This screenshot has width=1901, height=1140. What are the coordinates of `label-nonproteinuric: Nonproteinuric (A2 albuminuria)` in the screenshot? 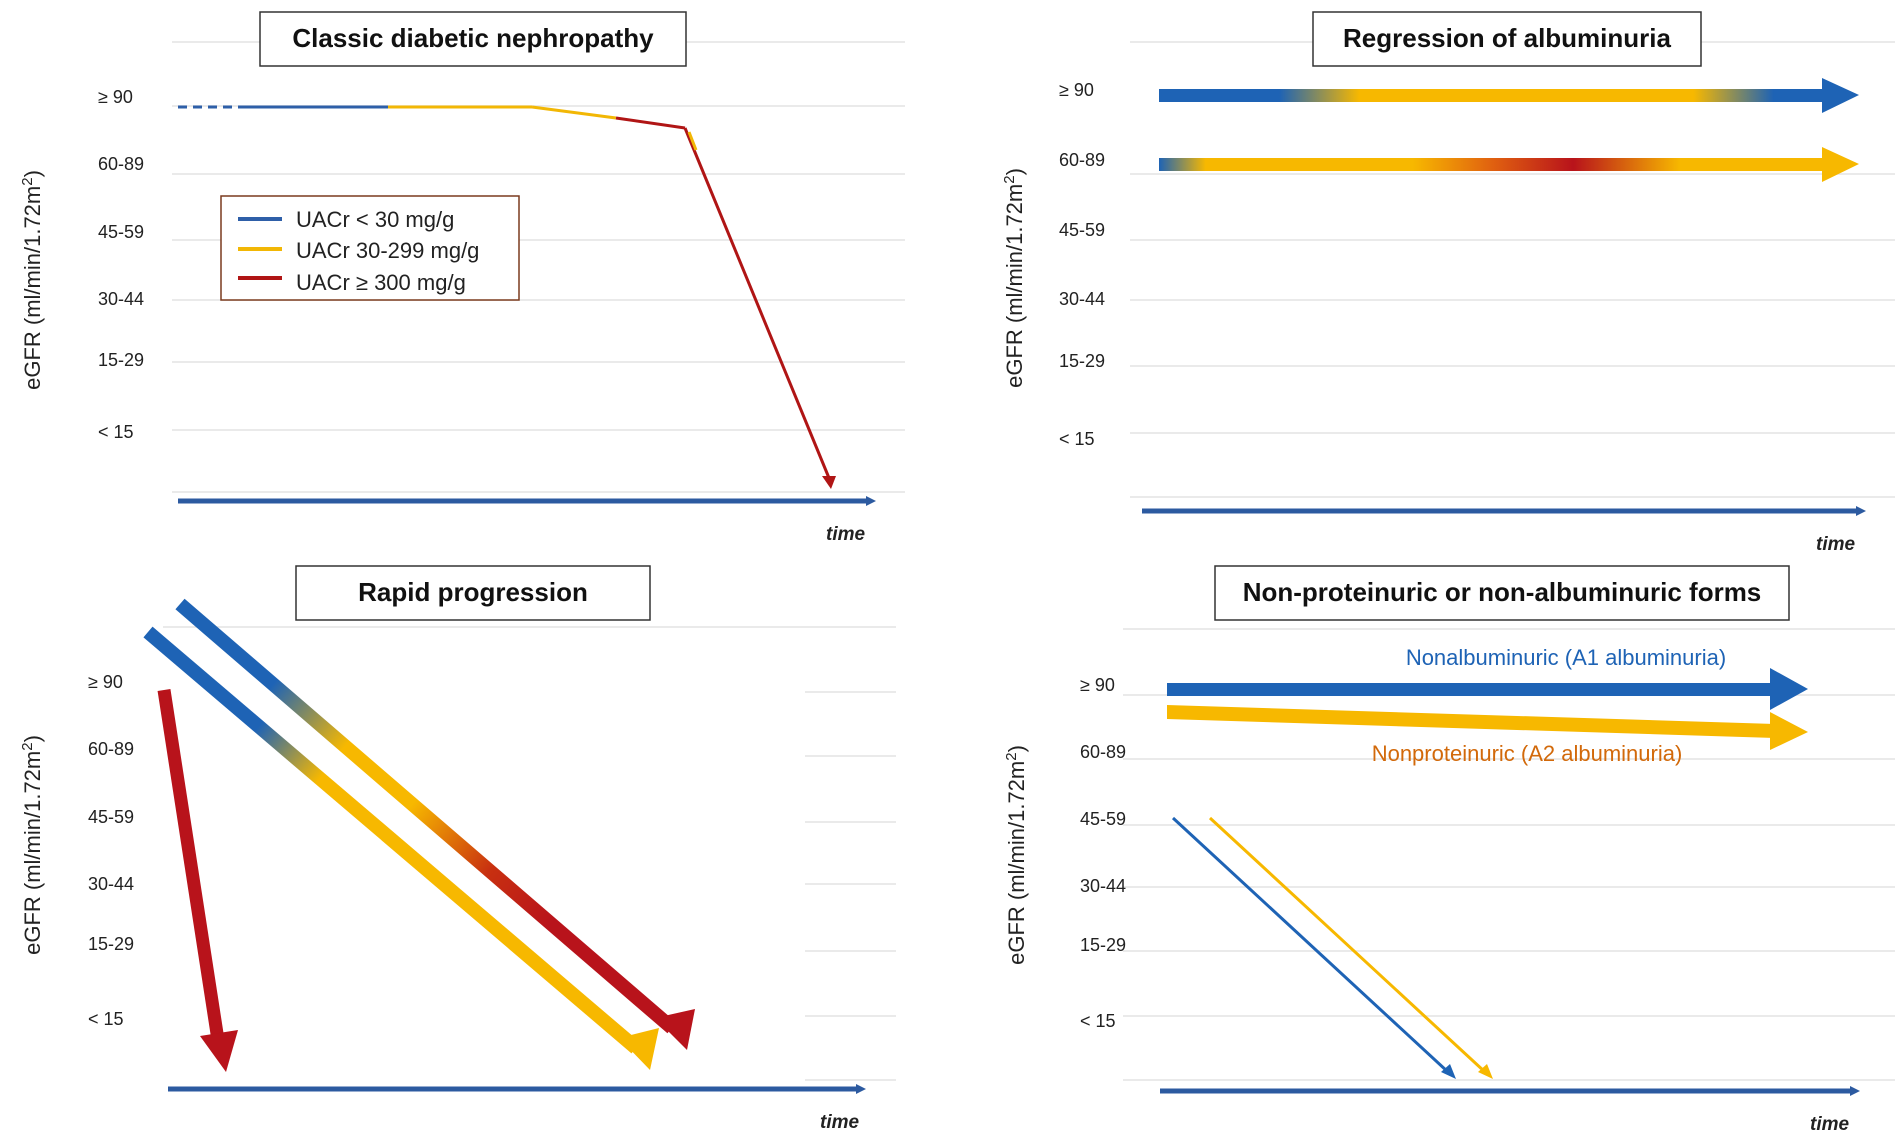 It's located at (1527, 753).